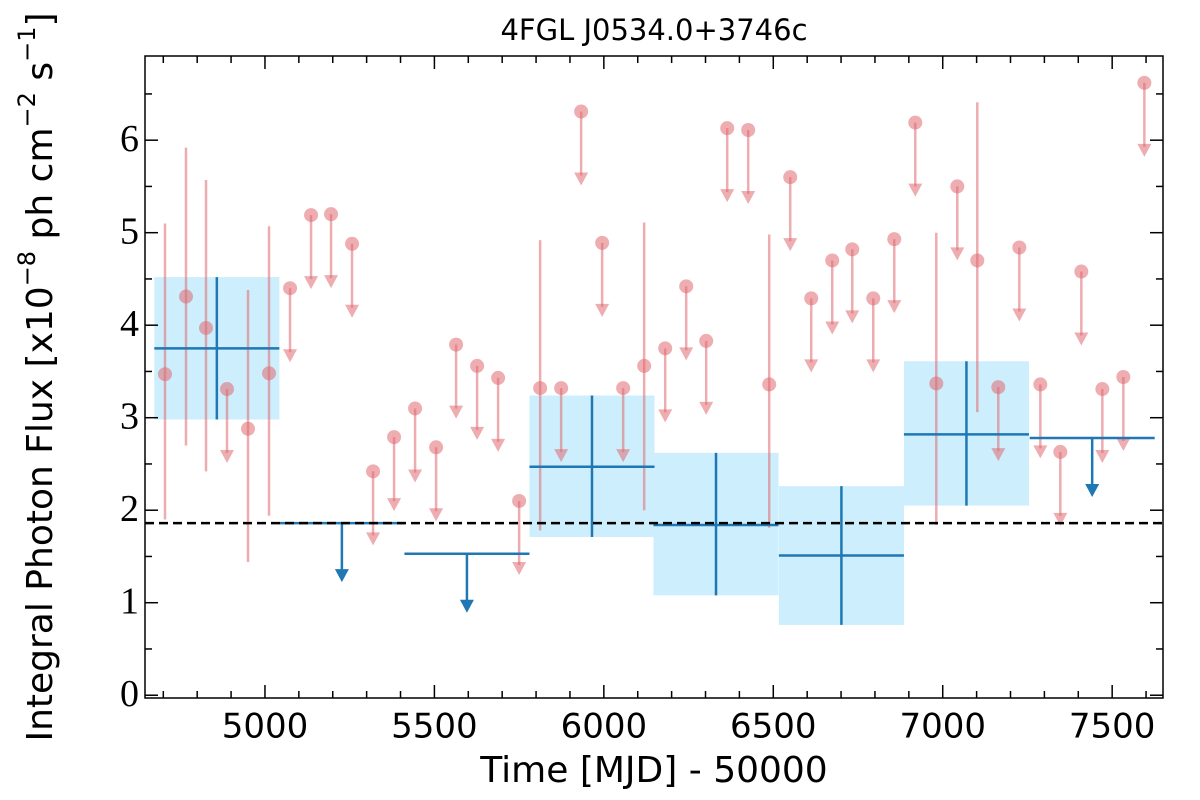  What do you see at coordinates (1112, 727) in the screenshot?
I see `x-tick-label: 7500` at bounding box center [1112, 727].